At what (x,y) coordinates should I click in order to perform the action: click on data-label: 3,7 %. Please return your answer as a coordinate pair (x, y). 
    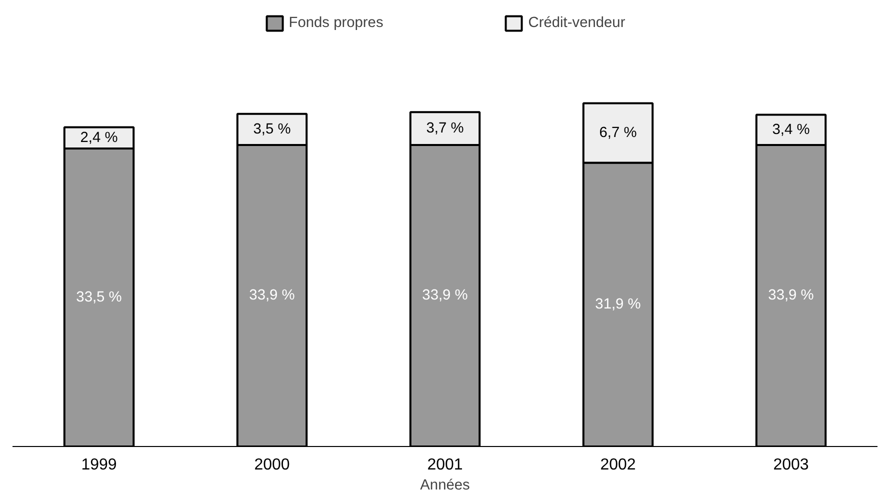
    Looking at the image, I should click on (445, 128).